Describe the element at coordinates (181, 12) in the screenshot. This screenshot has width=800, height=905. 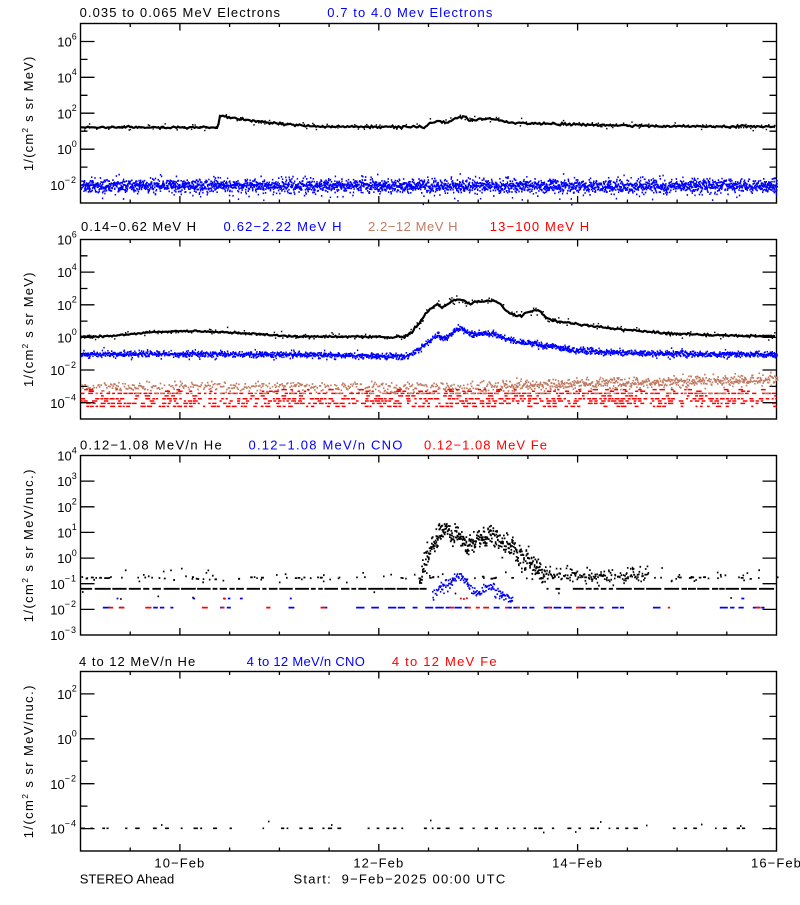
I see `svg-text: 0.035 to 0.065 MeV Electrons` at that location.